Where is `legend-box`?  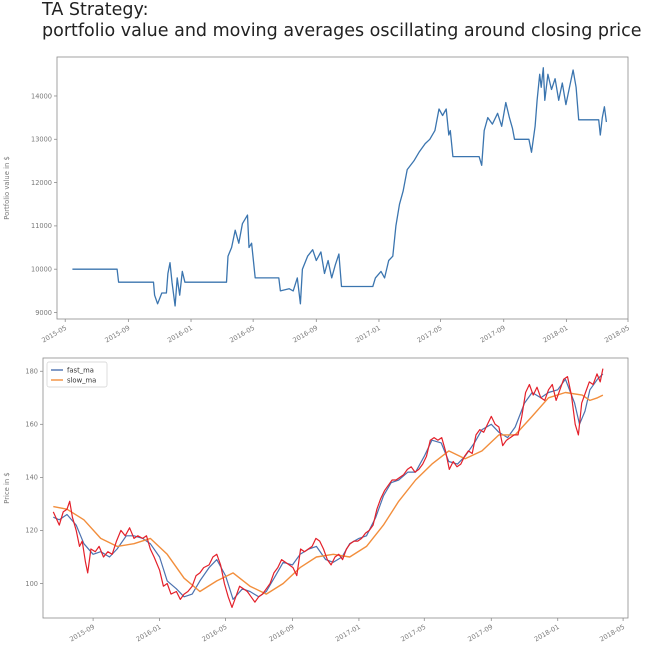
legend-box is located at coordinates (77, 374).